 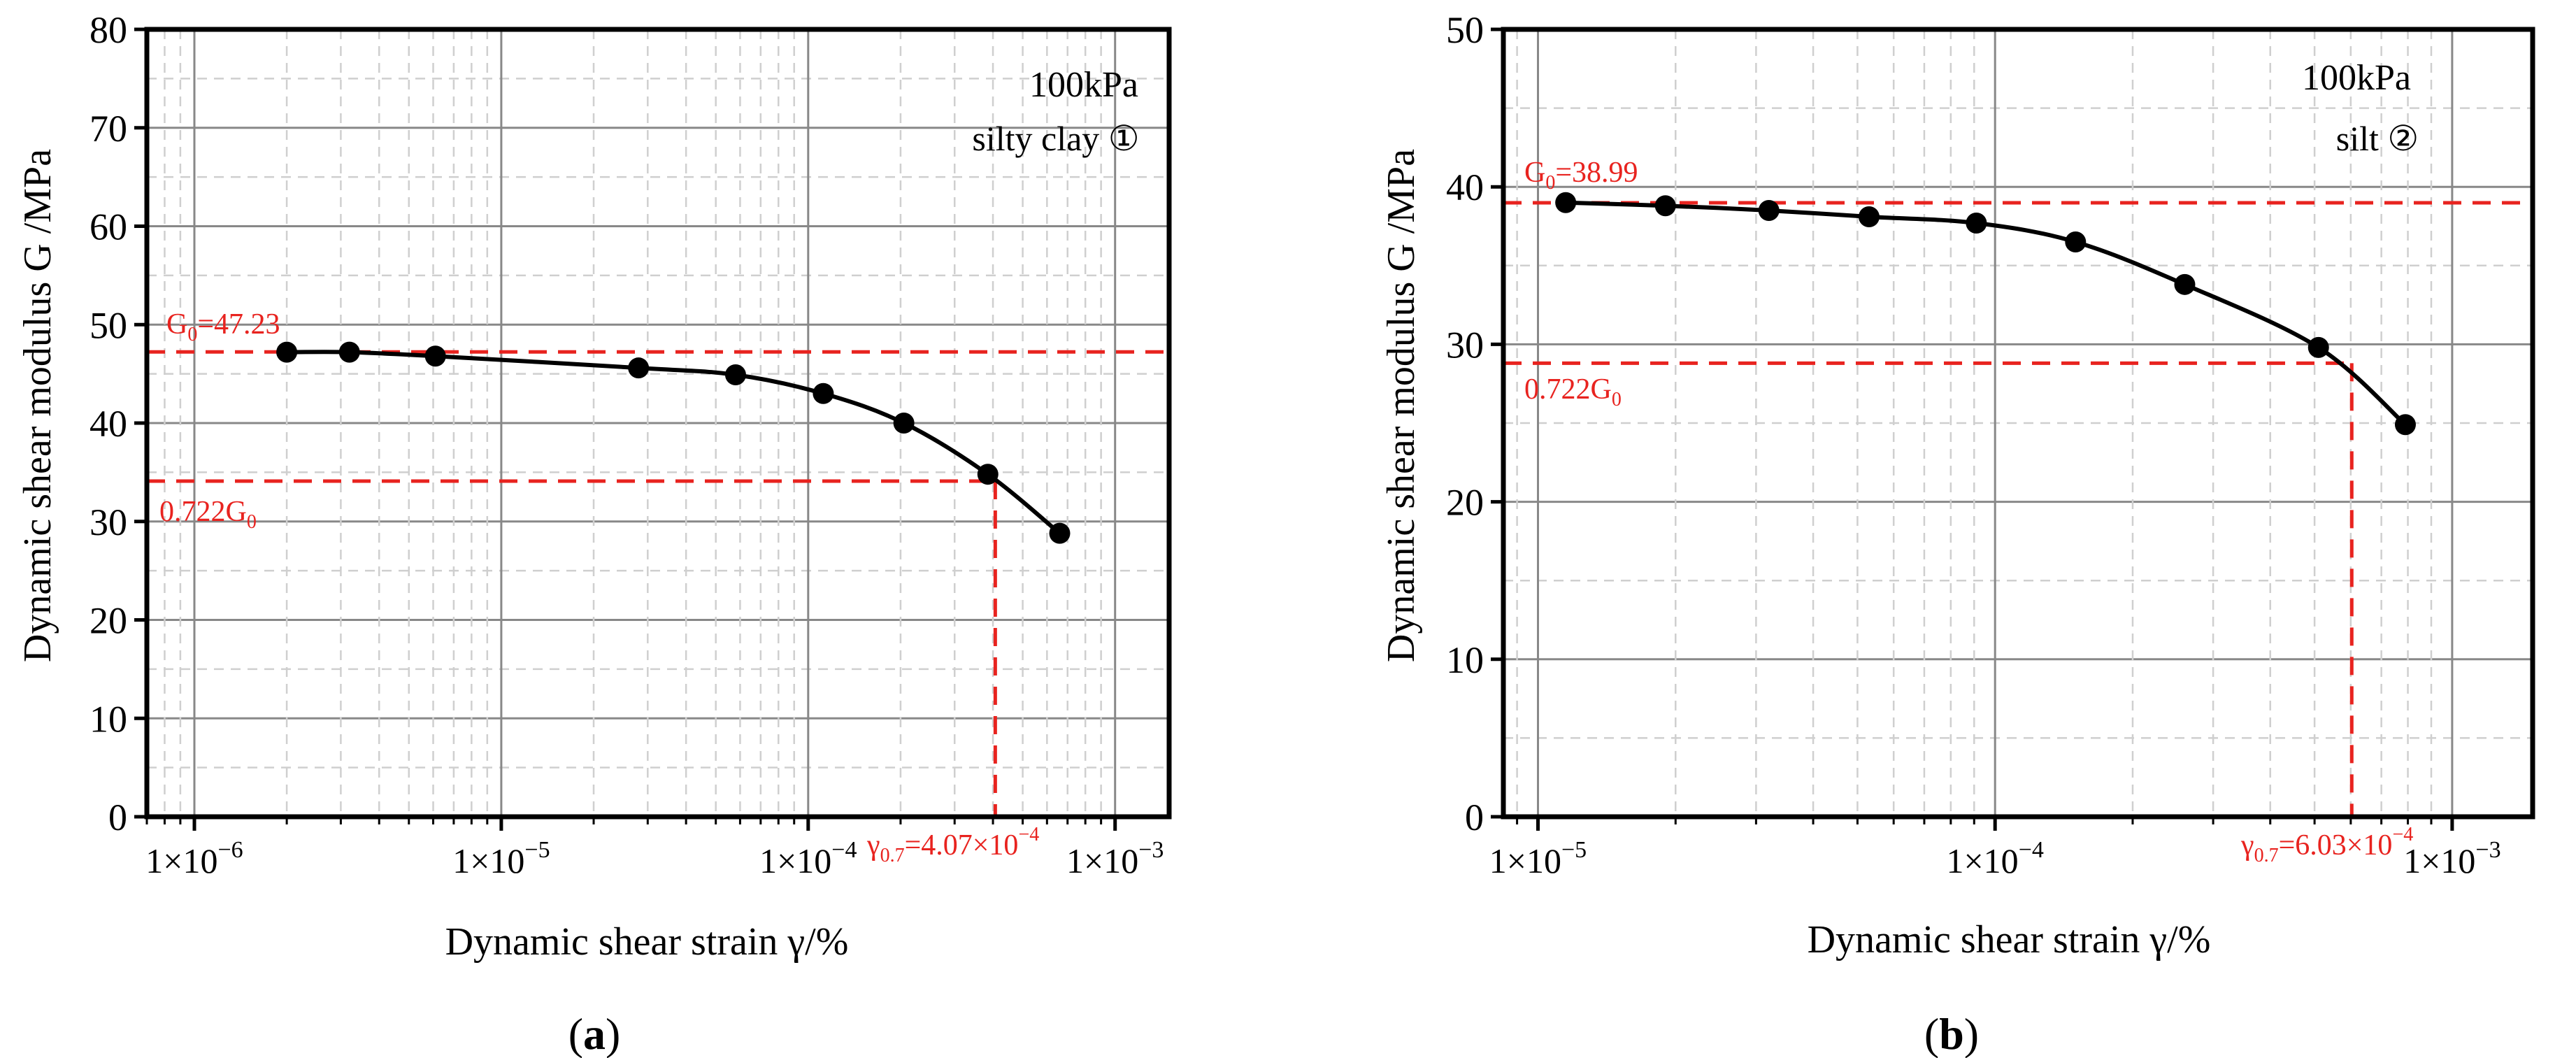 What do you see at coordinates (194, 859) in the screenshot?
I see `panel-a-x-tick-label: 1×10⁻⁶` at bounding box center [194, 859].